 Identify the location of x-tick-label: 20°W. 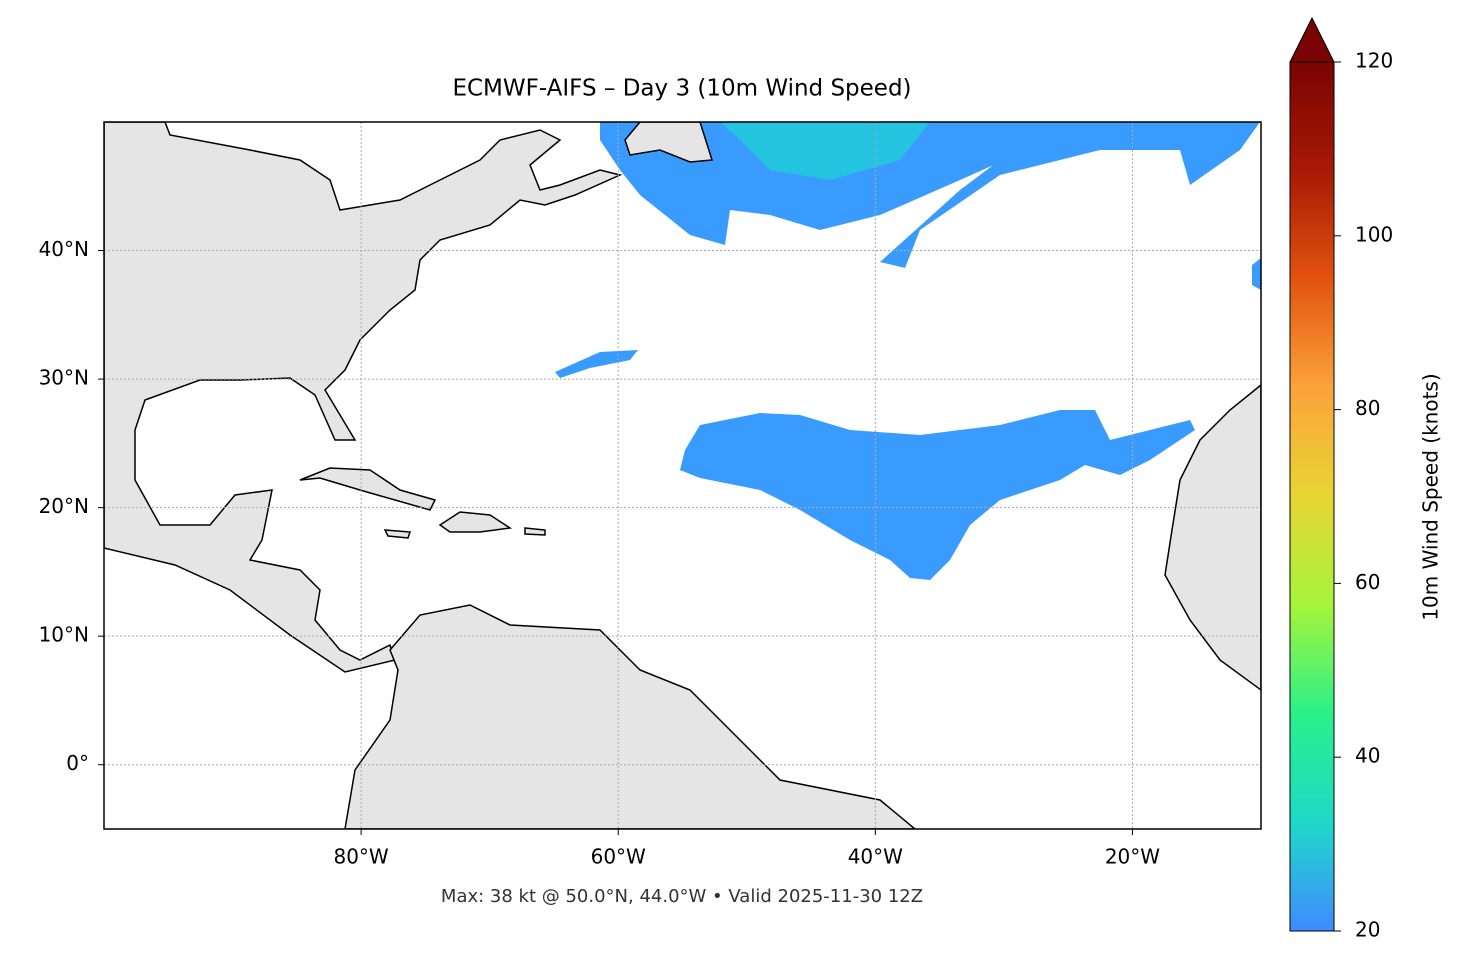
(1132, 857).